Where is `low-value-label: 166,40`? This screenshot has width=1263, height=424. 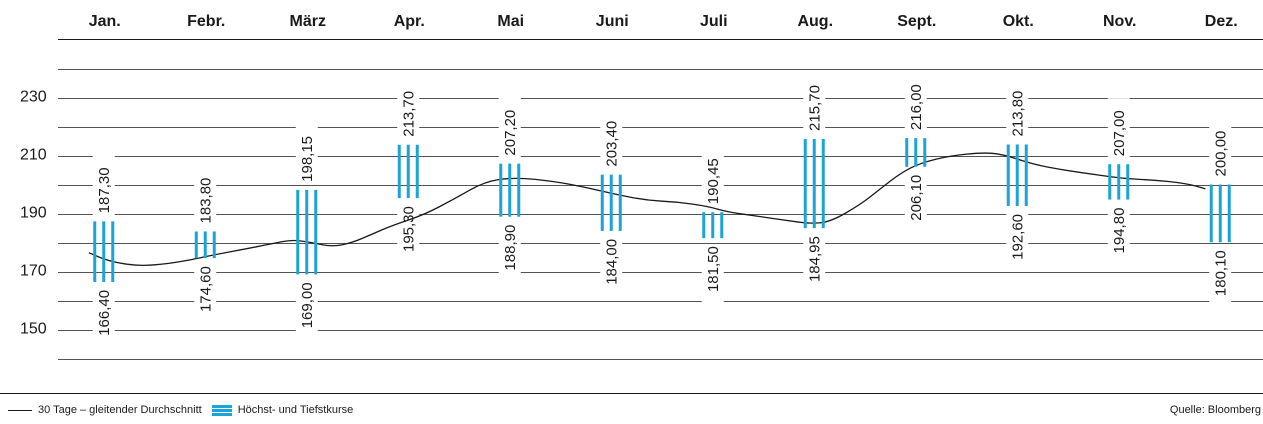 low-value-label: 166,40 is located at coordinates (104, 313).